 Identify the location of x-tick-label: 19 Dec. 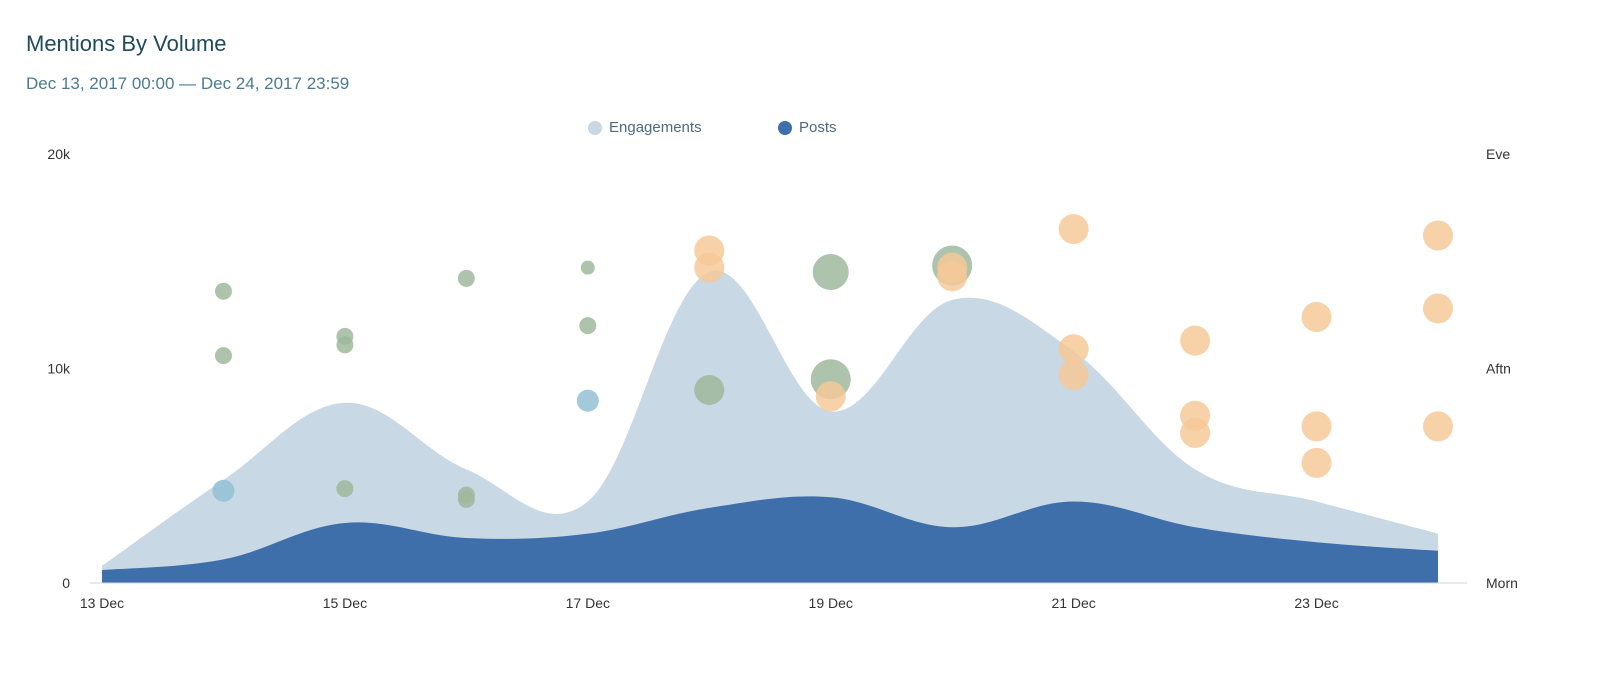
(831, 603).